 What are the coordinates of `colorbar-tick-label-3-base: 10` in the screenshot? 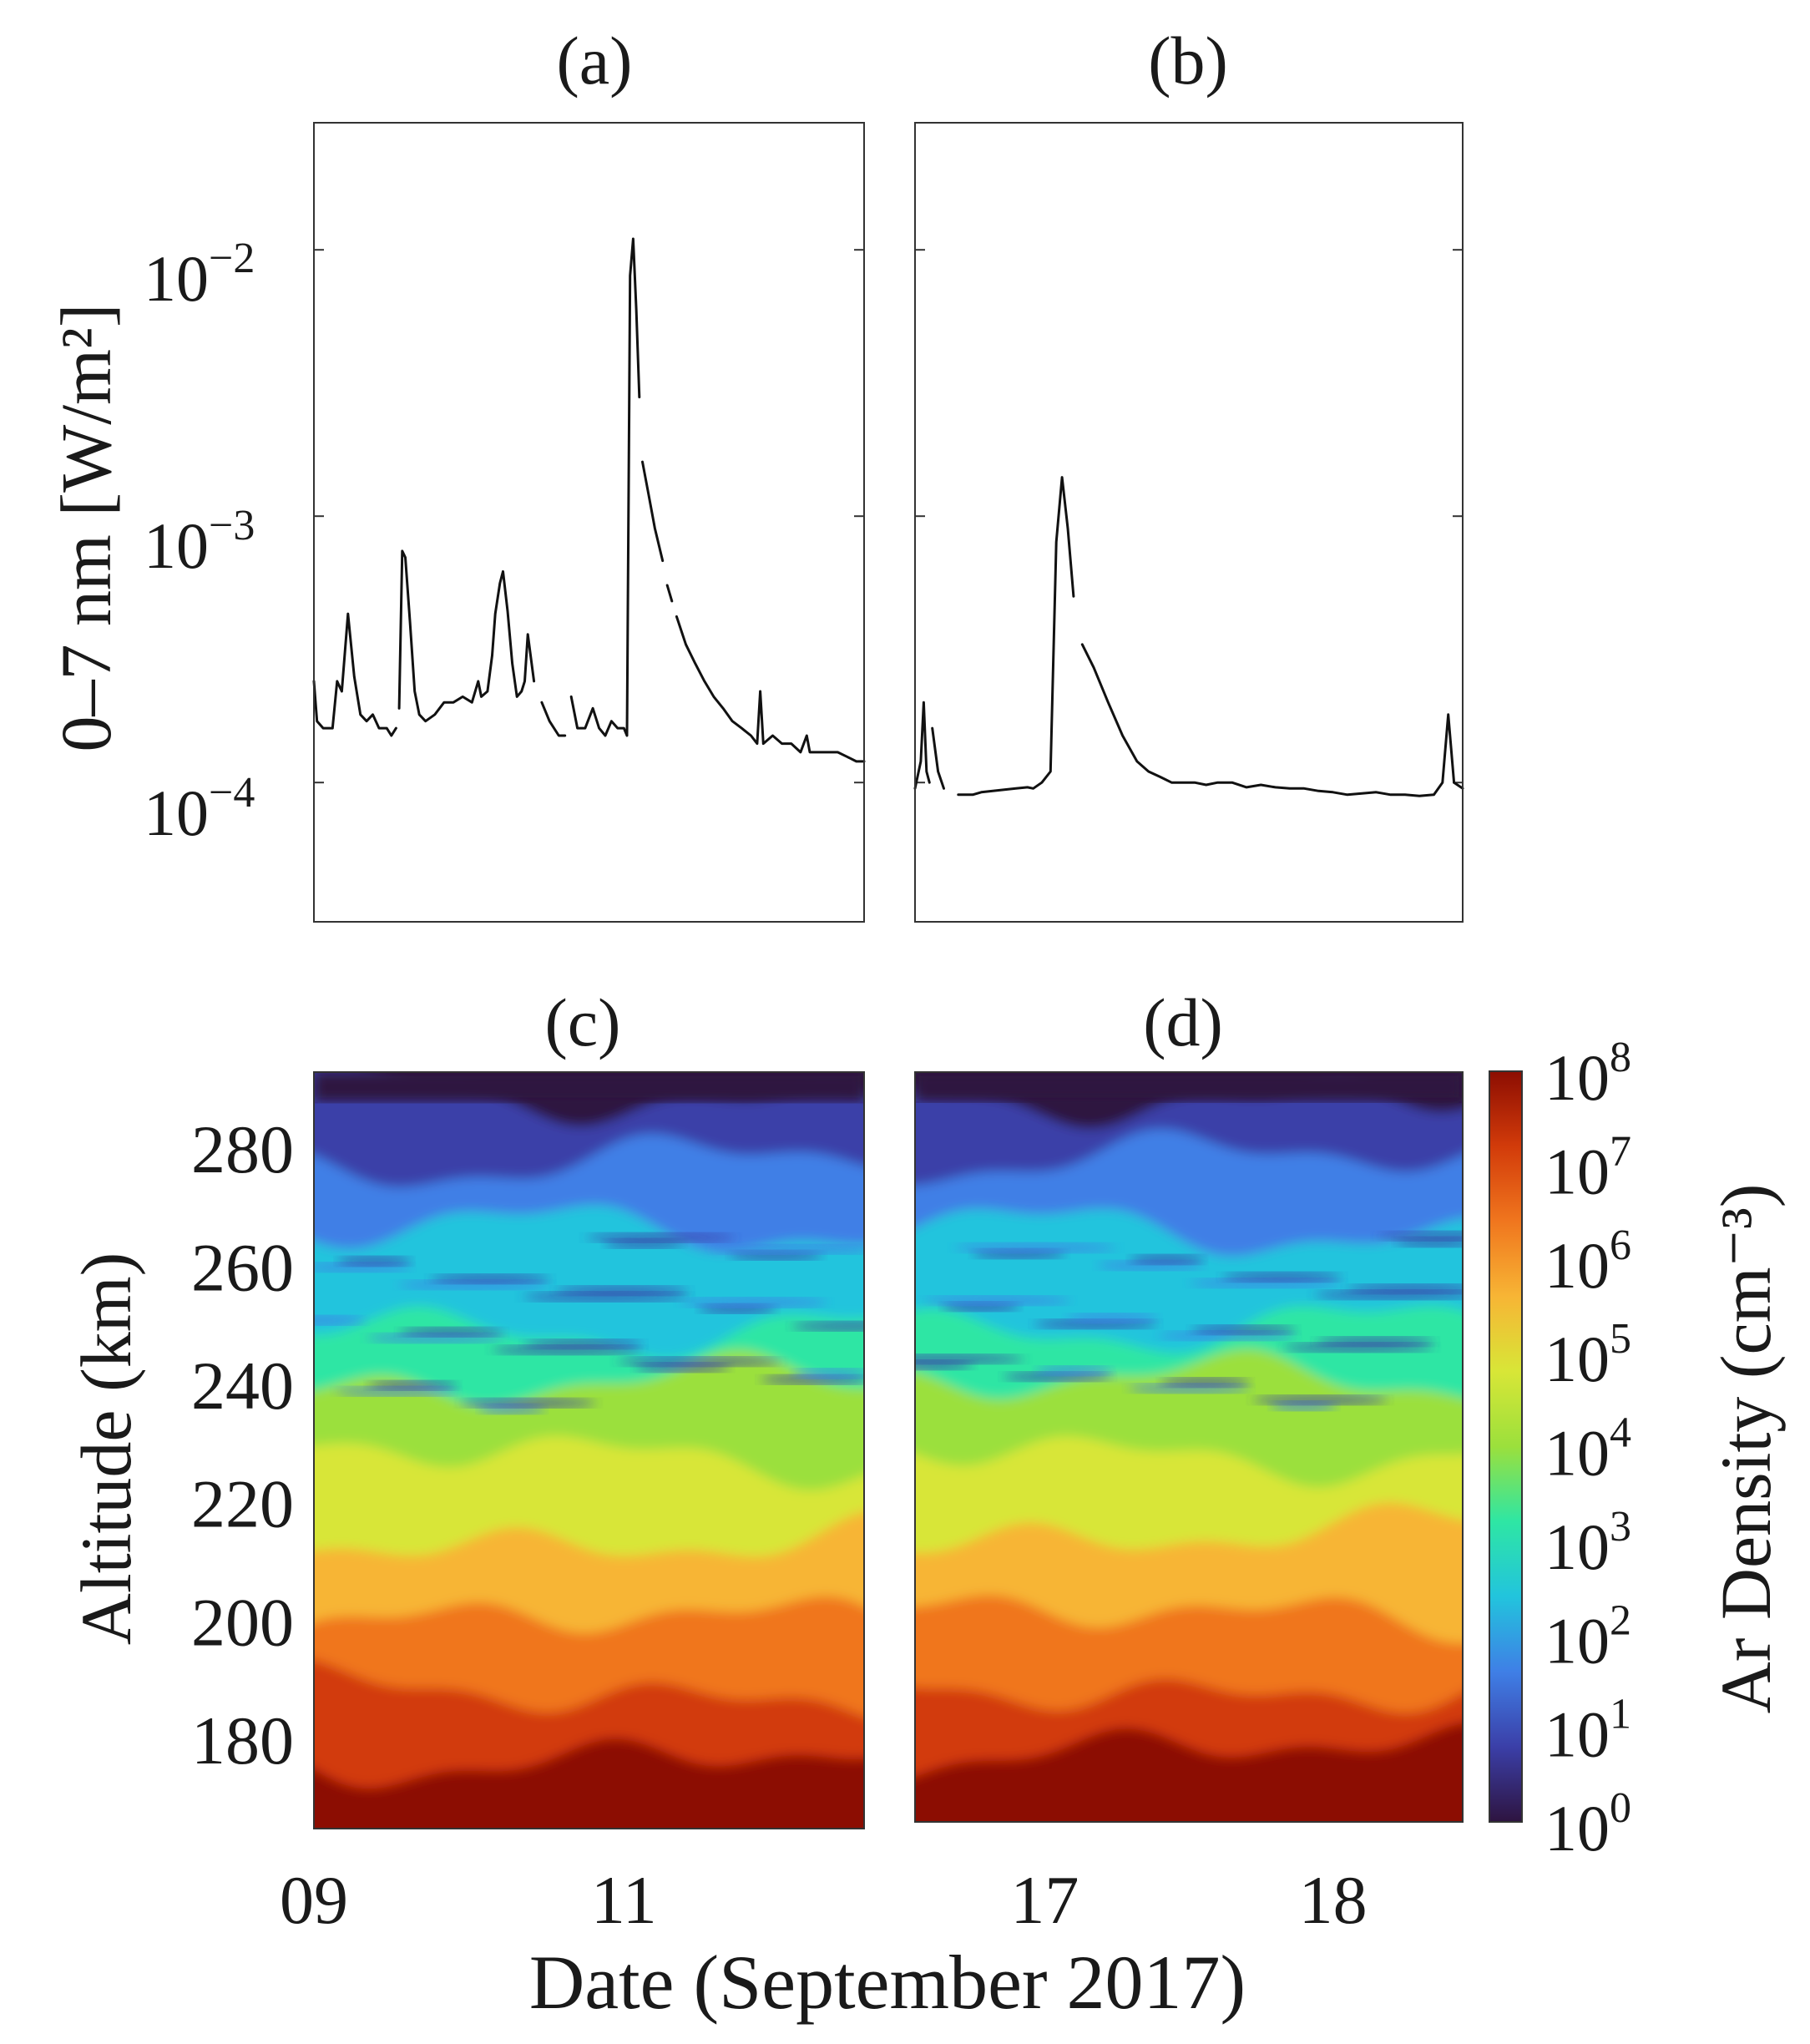 It's located at (1577, 1546).